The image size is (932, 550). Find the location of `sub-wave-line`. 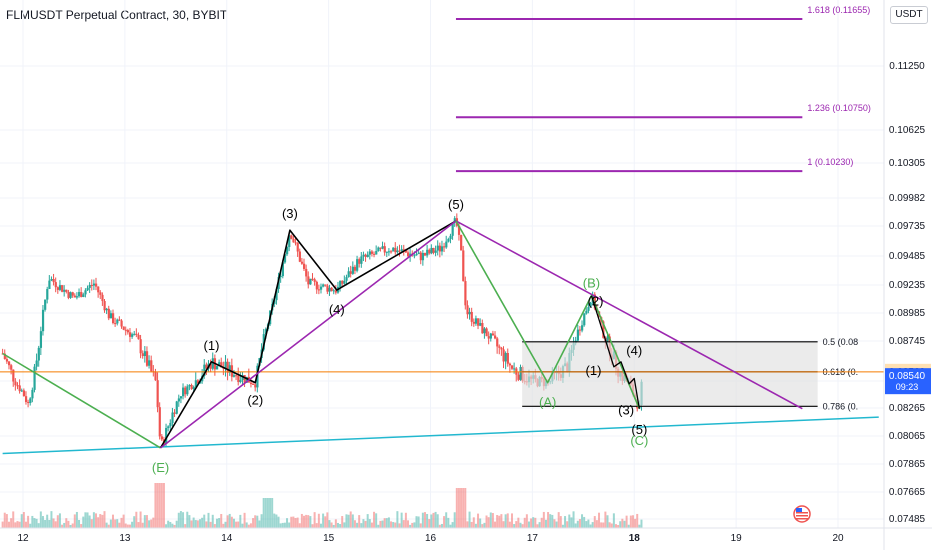

sub-wave-line is located at coordinates (615, 352).